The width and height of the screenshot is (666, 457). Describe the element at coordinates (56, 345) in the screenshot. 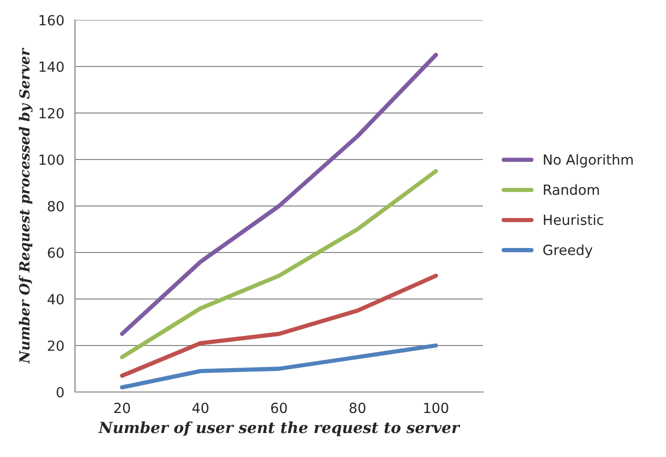

I see `y-tick-label: 20` at that location.